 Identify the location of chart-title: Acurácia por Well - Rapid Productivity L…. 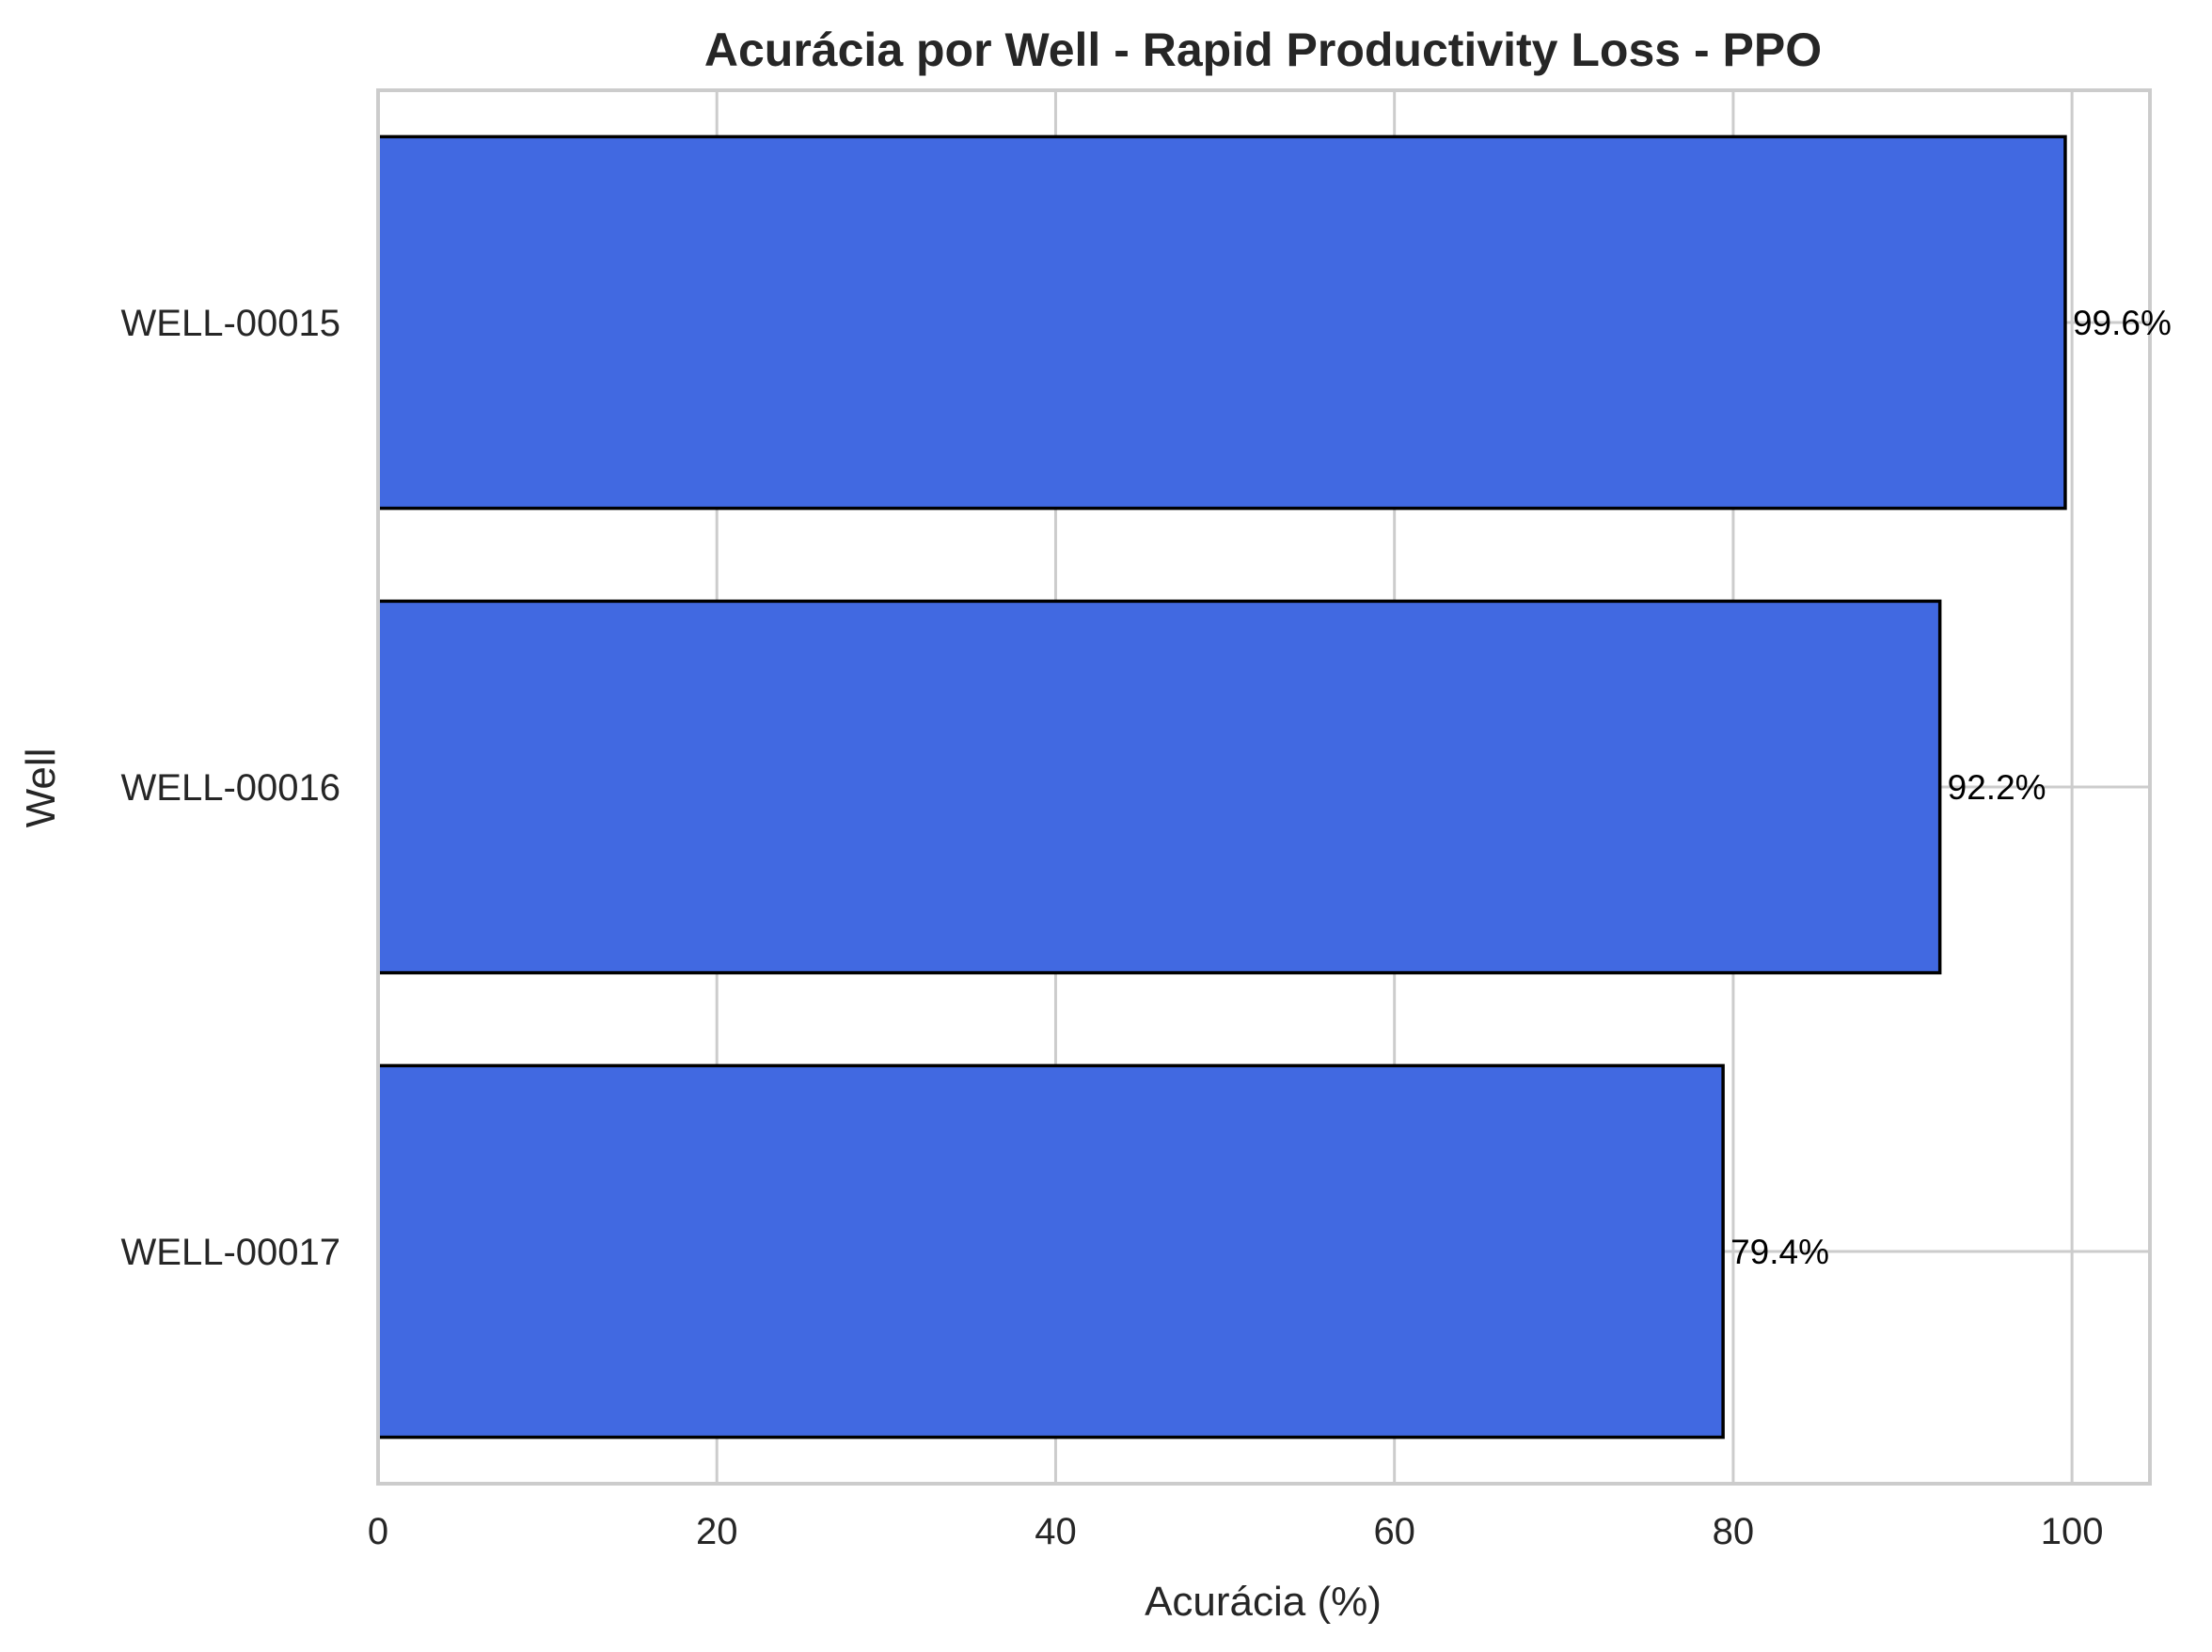
(1263, 50).